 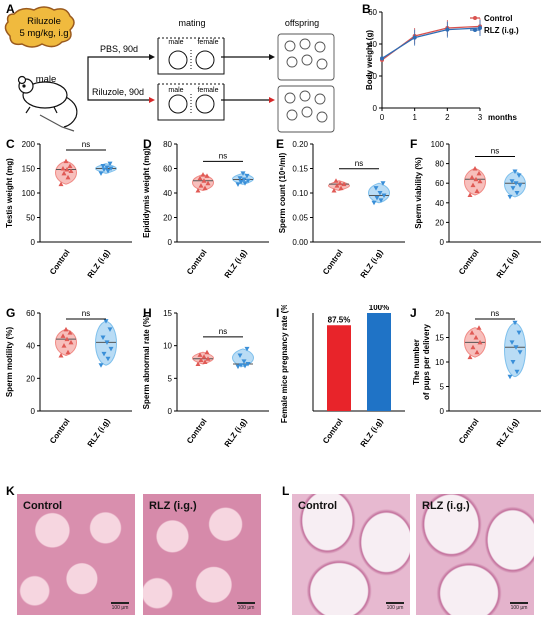 What do you see at coordinates (300, 242) in the screenshot?
I see `y-tick-label: 0.00` at bounding box center [300, 242].